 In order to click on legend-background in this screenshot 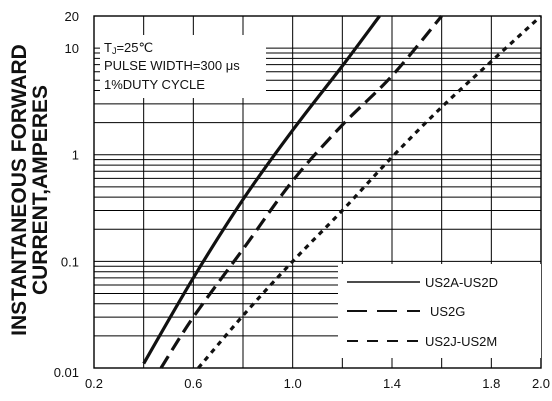, I will do `click(439, 311)`.